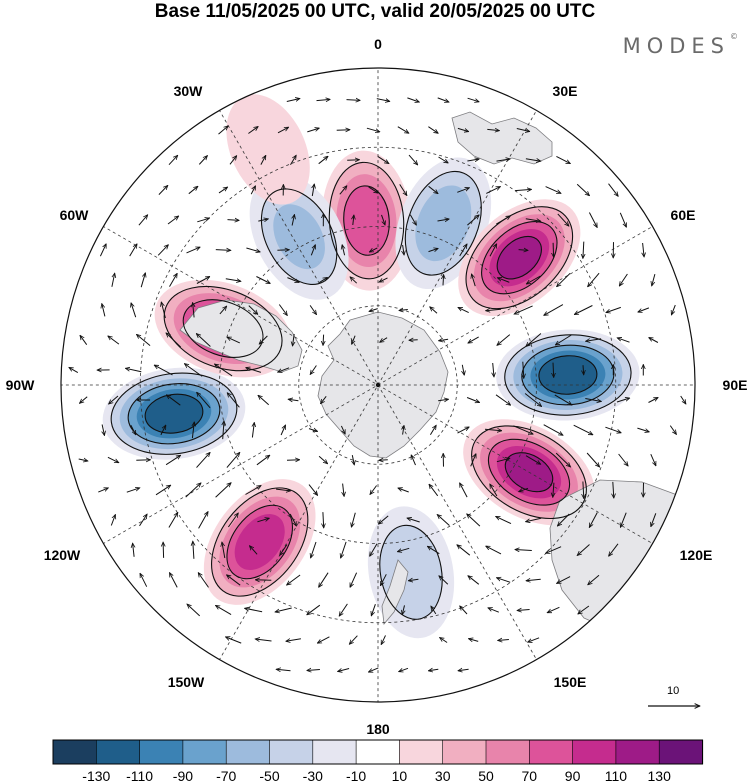  What do you see at coordinates (616, 775) in the screenshot?
I see `colorbar-tick-label: 110` at bounding box center [616, 775].